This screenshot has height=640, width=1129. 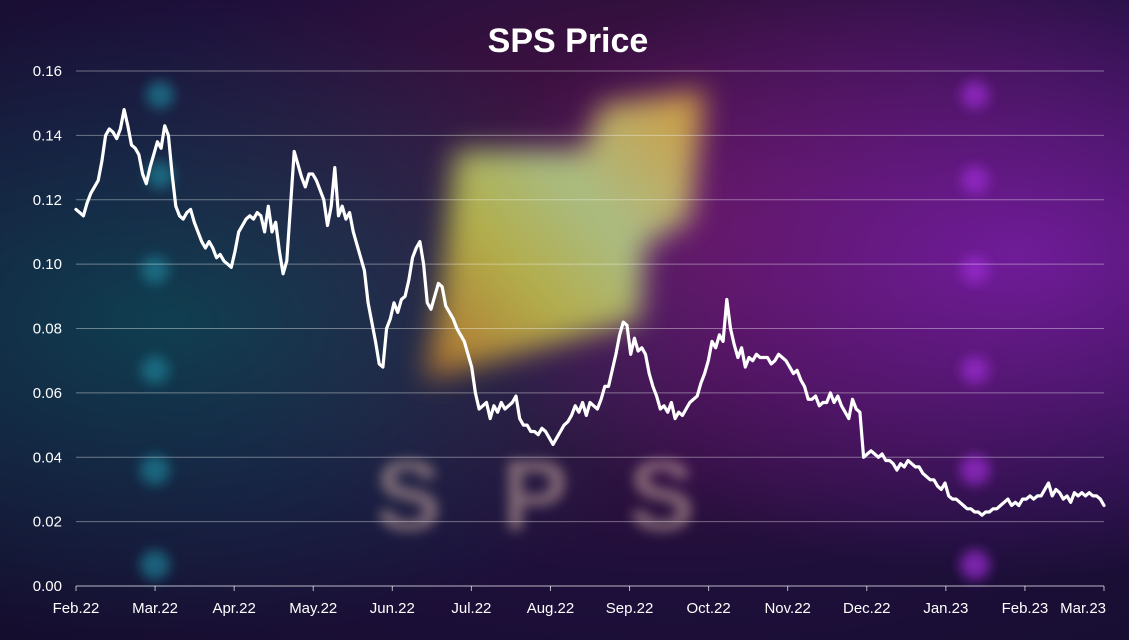 What do you see at coordinates (47, 200) in the screenshot?
I see `y-tick-label: 0.12` at bounding box center [47, 200].